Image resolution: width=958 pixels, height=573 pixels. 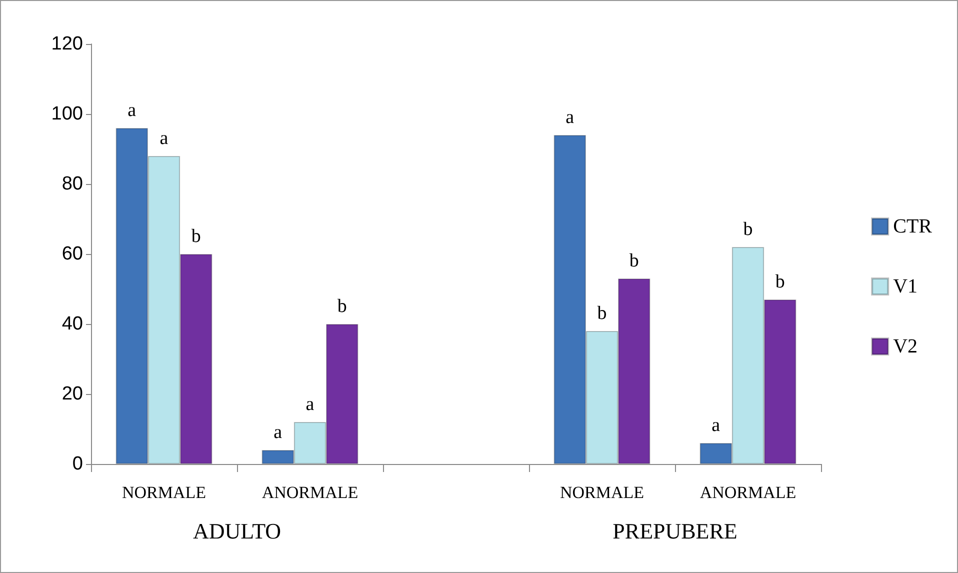 I want to click on y-tick-label: 0, so click(x=77, y=464).